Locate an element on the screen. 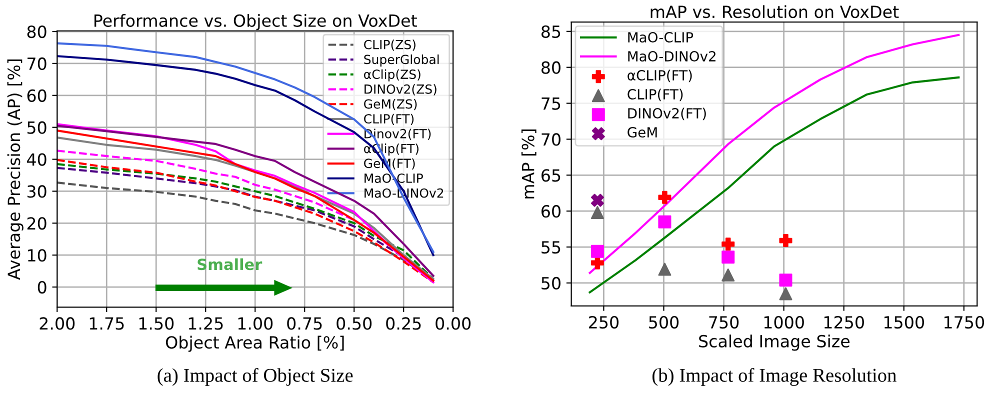 This screenshot has height=401, width=985. x-tick-label: 1.25 is located at coordinates (205, 323).